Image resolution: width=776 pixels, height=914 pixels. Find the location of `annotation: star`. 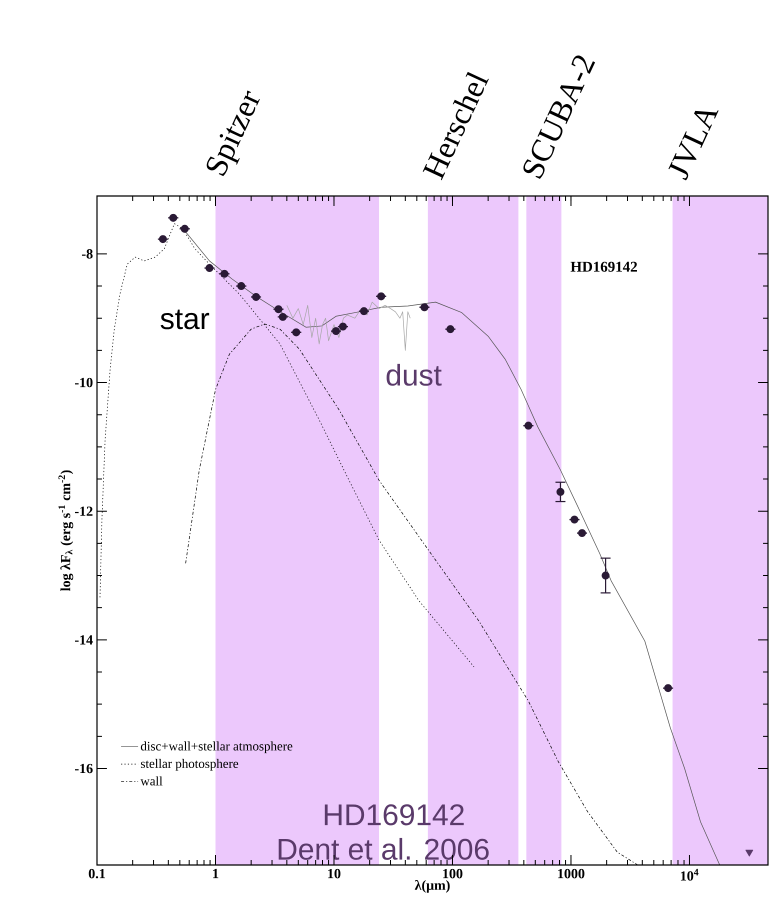

annotation: star is located at coordinates (185, 320).